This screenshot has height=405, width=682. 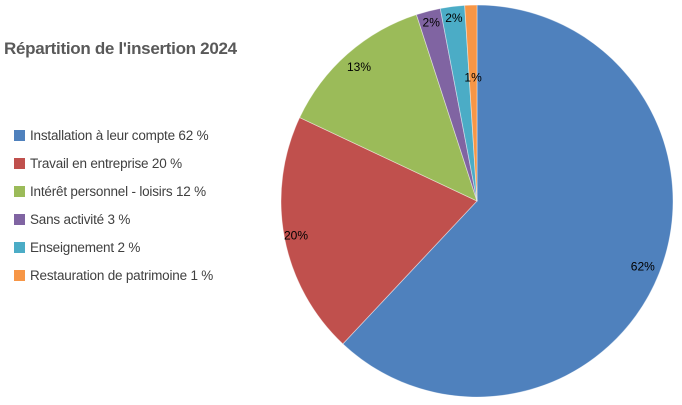 I want to click on legend-item-enseignement: Enseignement 2 %, so click(x=113, y=247).